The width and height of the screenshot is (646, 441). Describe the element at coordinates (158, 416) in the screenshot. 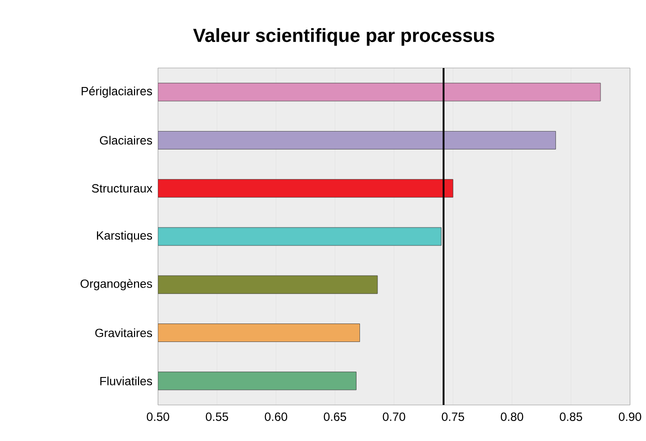

I see `x-tick-label: 0.50` at that location.